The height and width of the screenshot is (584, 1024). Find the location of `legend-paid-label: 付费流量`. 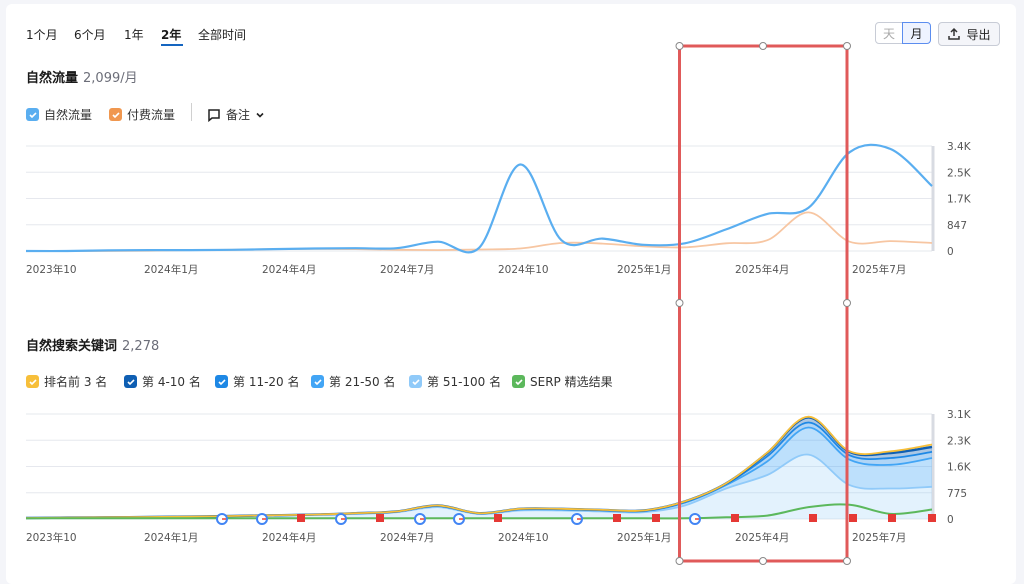

legend-paid-label: 付费流量 is located at coordinates (151, 115).